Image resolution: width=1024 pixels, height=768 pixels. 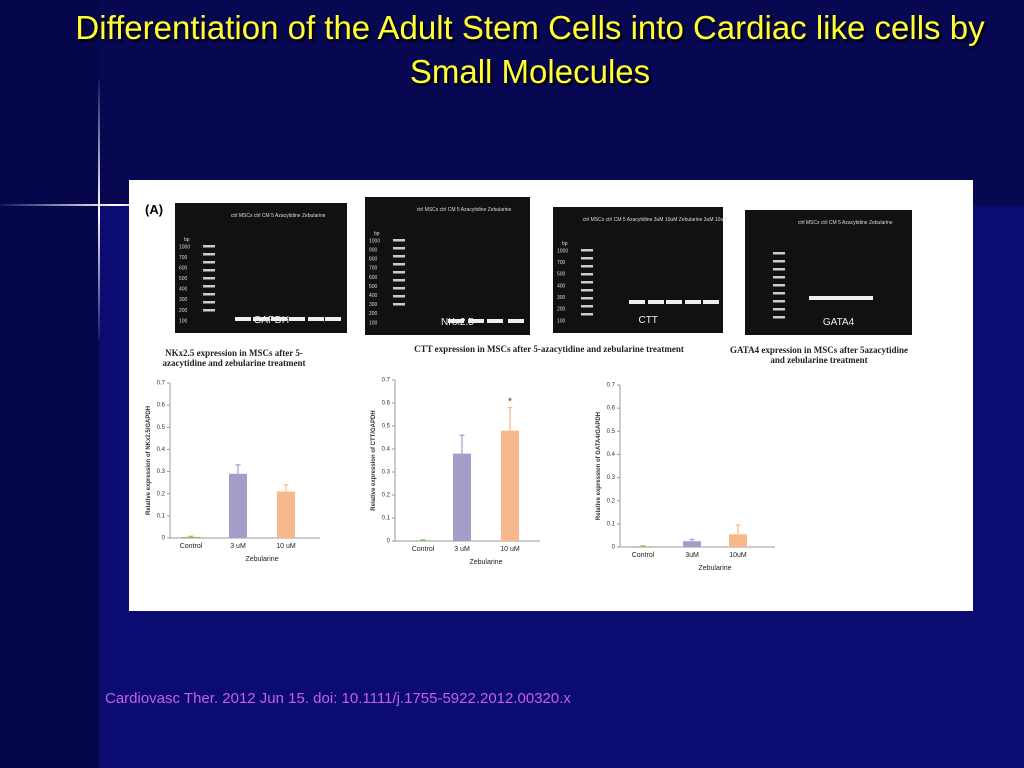 What do you see at coordinates (373, 323) in the screenshot?
I see `ladder-label: 100` at bounding box center [373, 323].